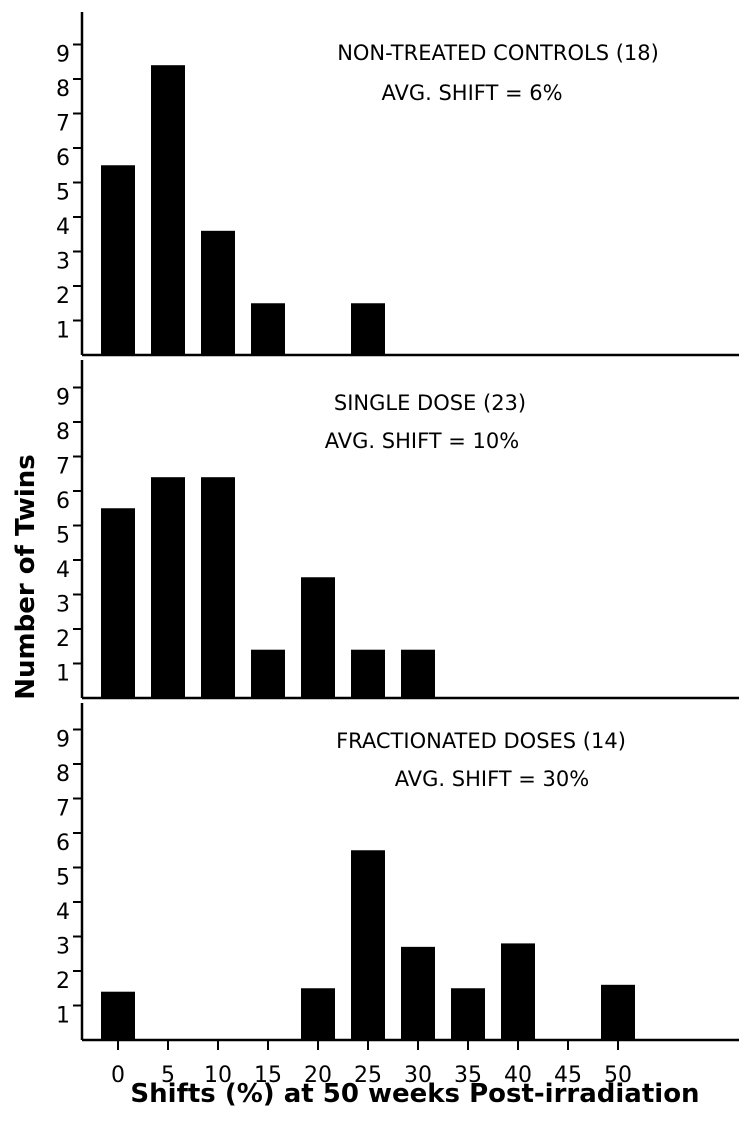 The width and height of the screenshot is (739, 1123). What do you see at coordinates (63, 467) in the screenshot?
I see `panel-2-y-tick-label: 7` at bounding box center [63, 467].